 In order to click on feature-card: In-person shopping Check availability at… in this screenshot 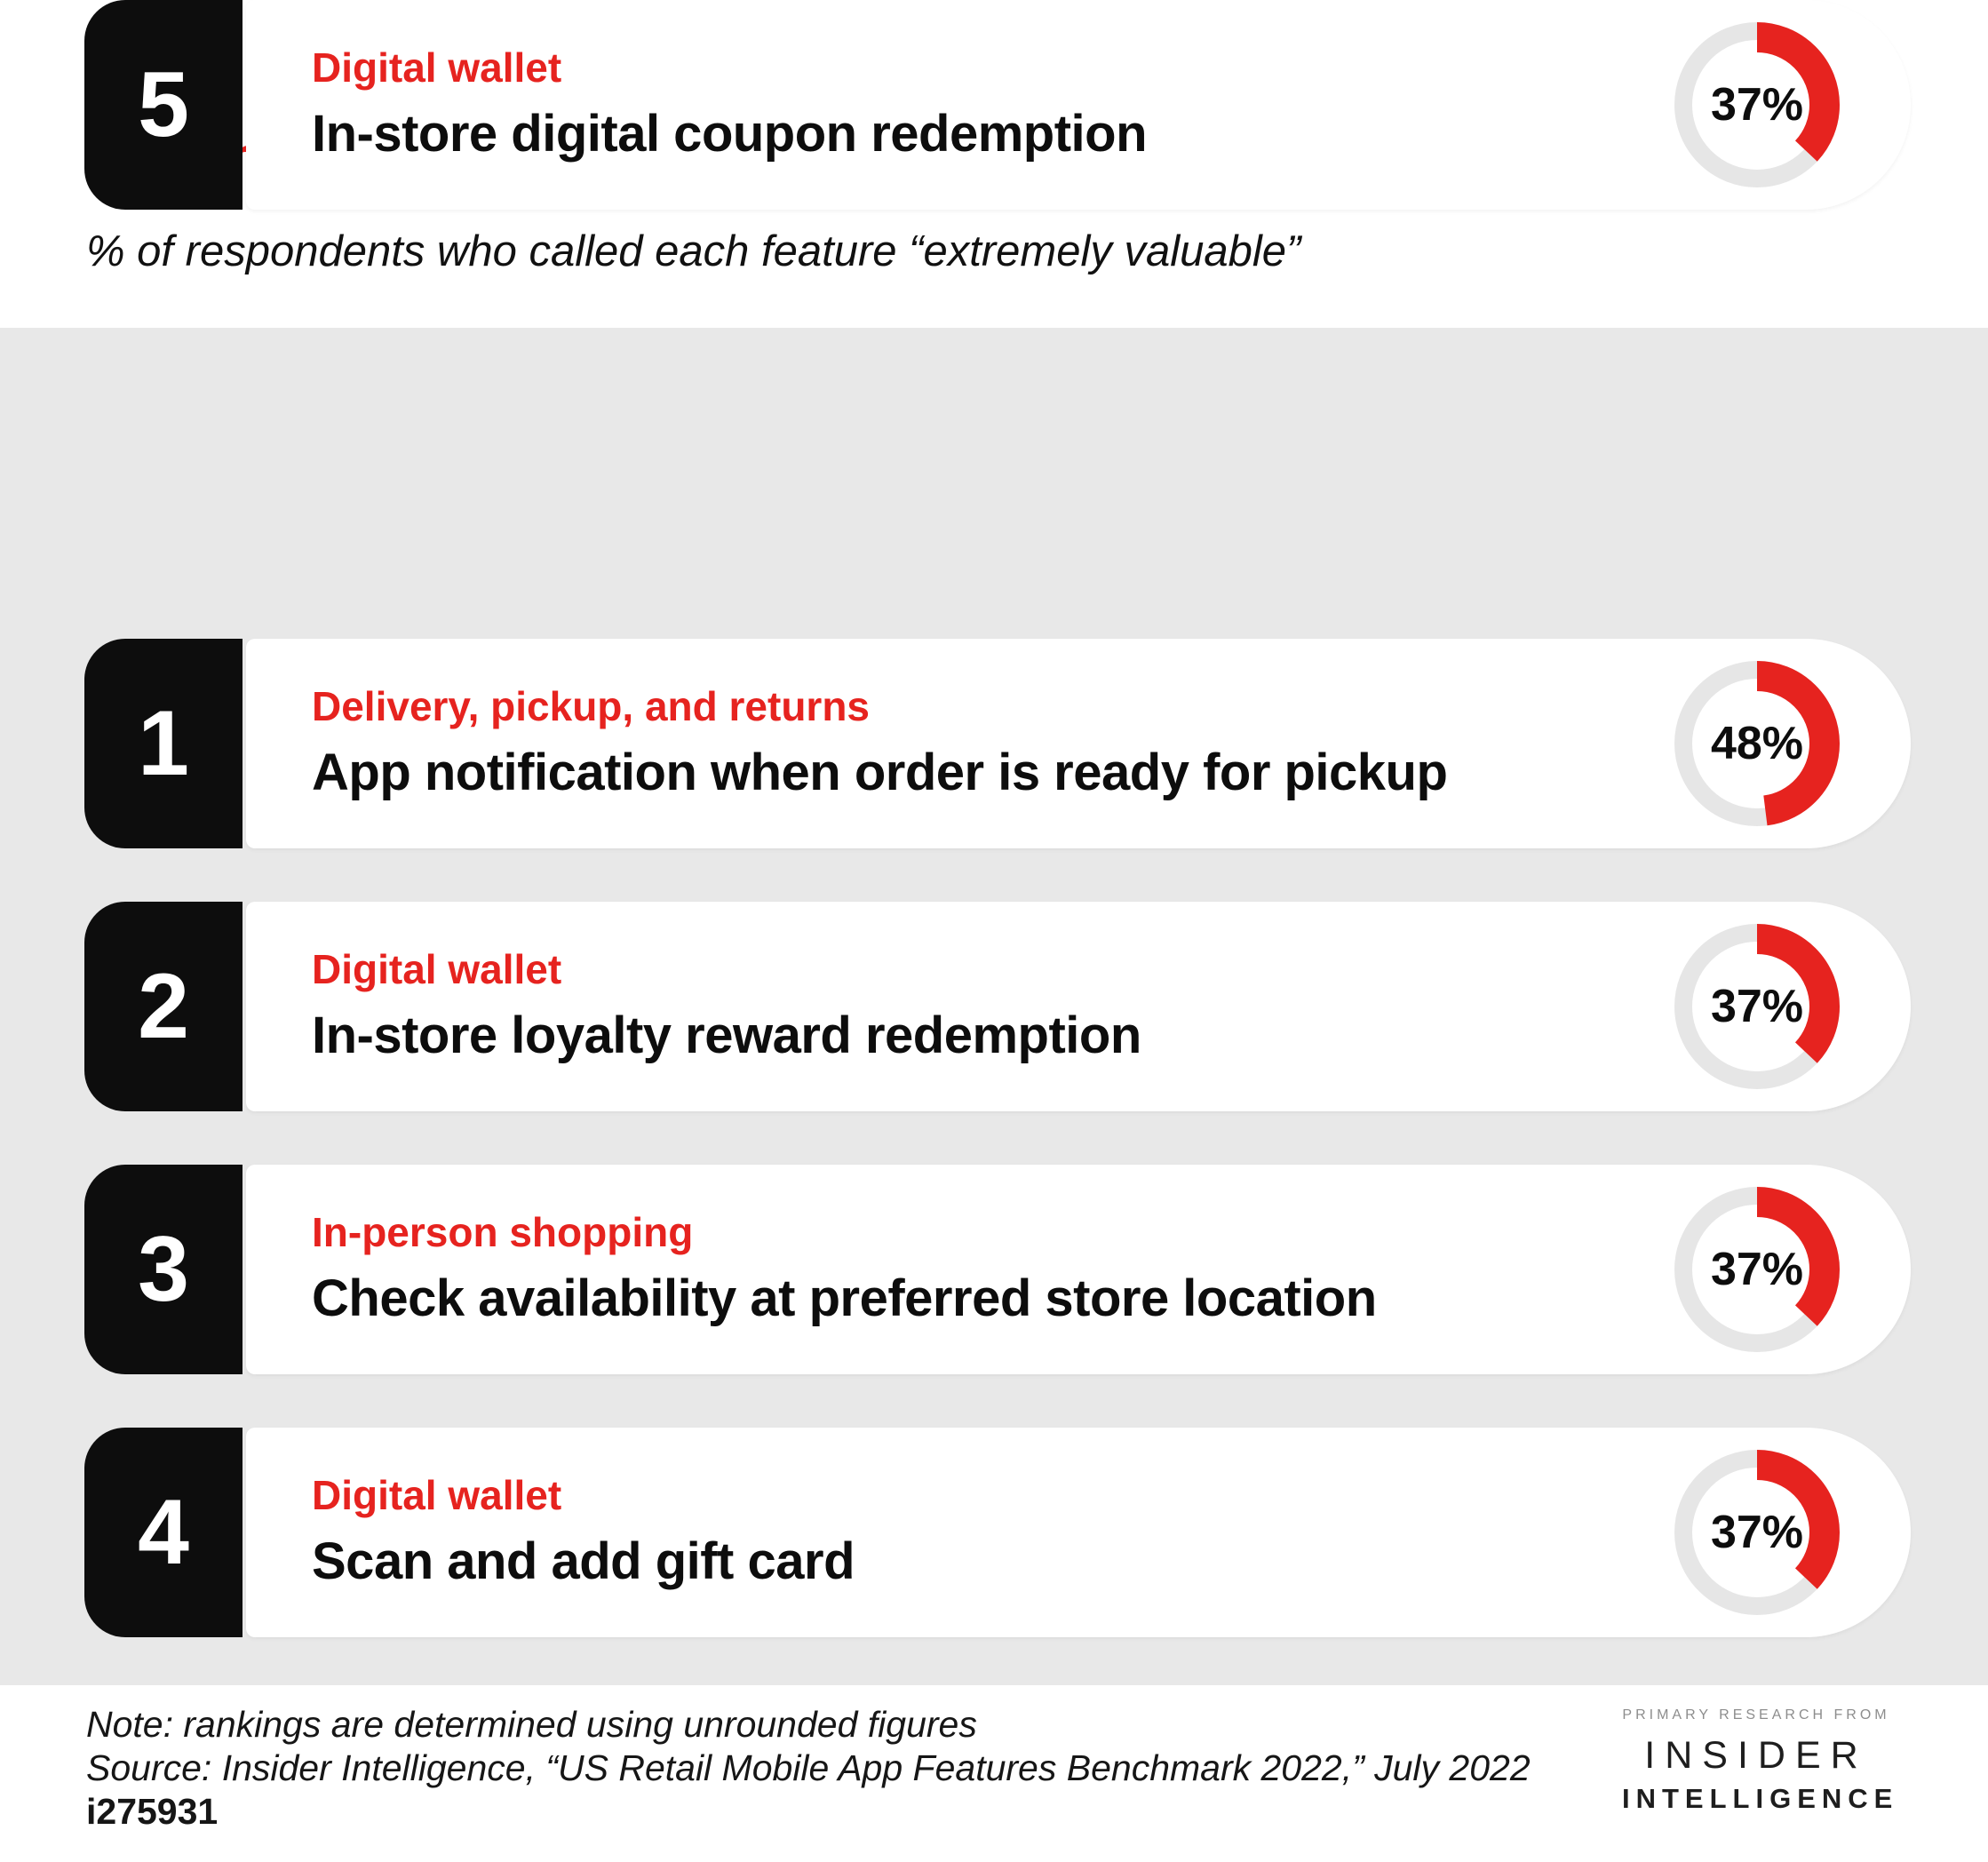, I will do `click(1078, 1269)`.